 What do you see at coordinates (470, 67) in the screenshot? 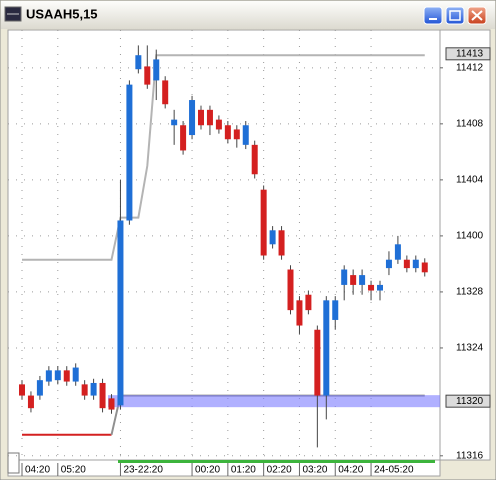
I see `y-tick-label: 11412` at bounding box center [470, 67].